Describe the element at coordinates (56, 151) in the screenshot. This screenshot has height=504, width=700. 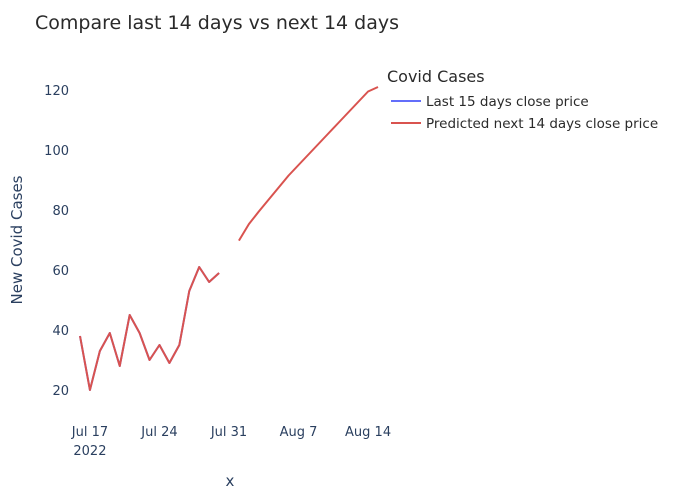
I see `y-tick-label: 100` at that location.